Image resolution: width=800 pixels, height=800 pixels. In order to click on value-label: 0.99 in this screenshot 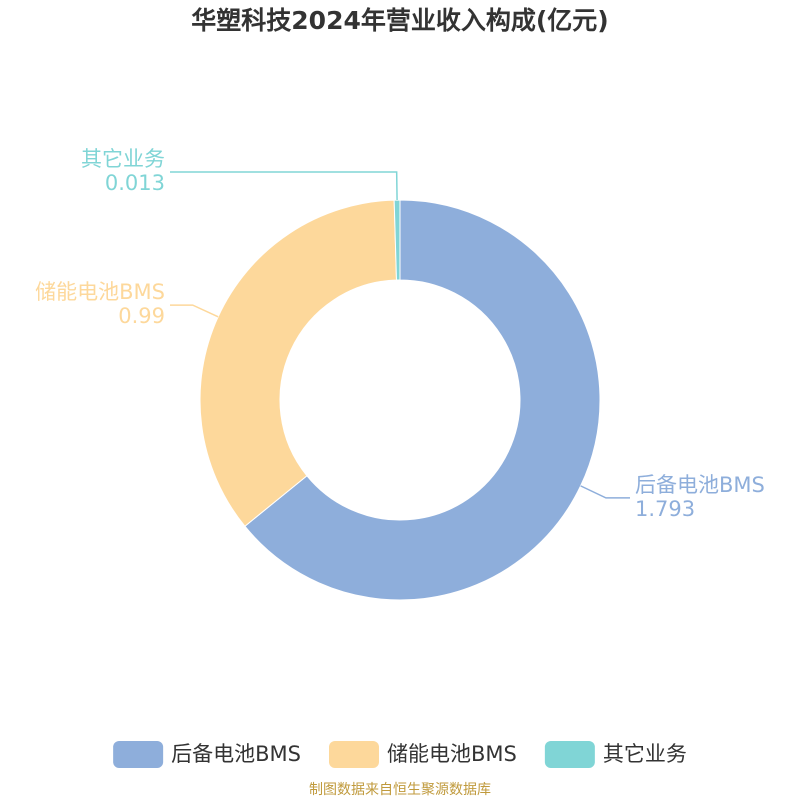, I will do `click(141, 316)`.